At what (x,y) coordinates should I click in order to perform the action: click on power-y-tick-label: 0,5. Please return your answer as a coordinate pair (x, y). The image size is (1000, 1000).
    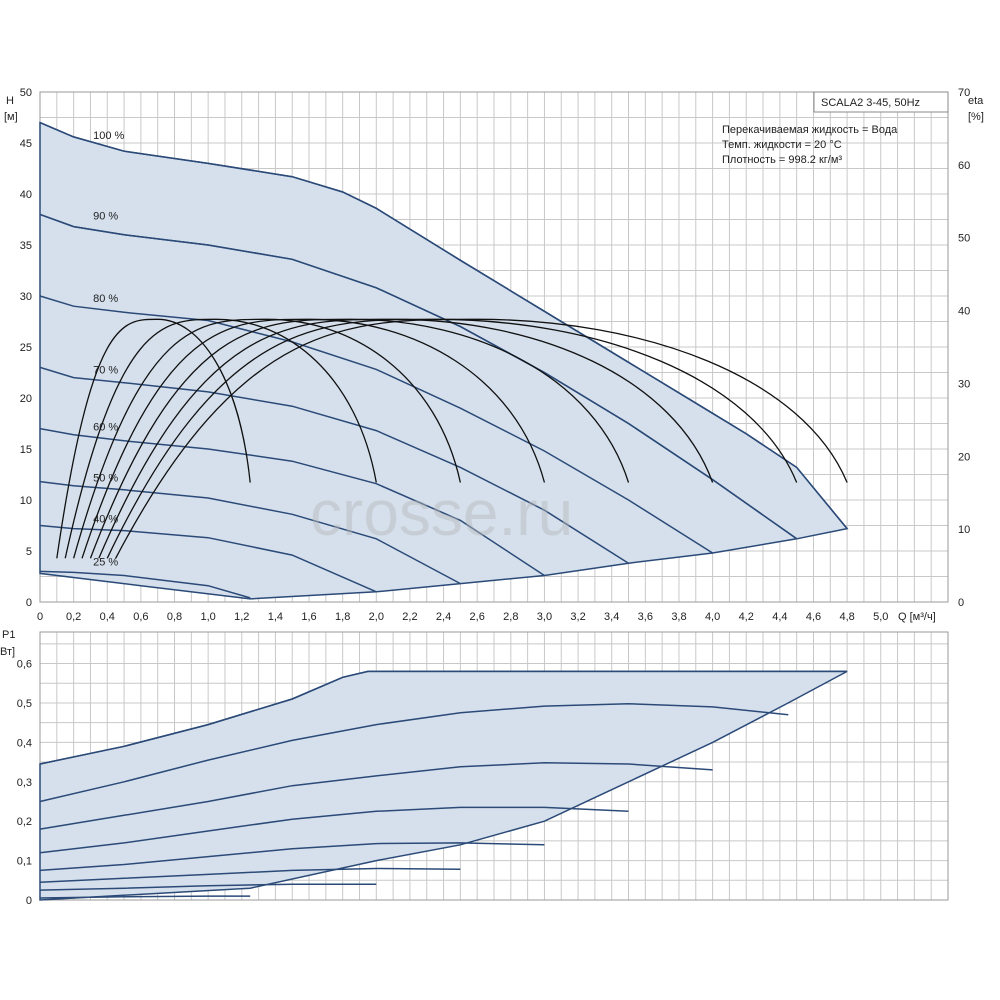
    Looking at the image, I should click on (24, 704).